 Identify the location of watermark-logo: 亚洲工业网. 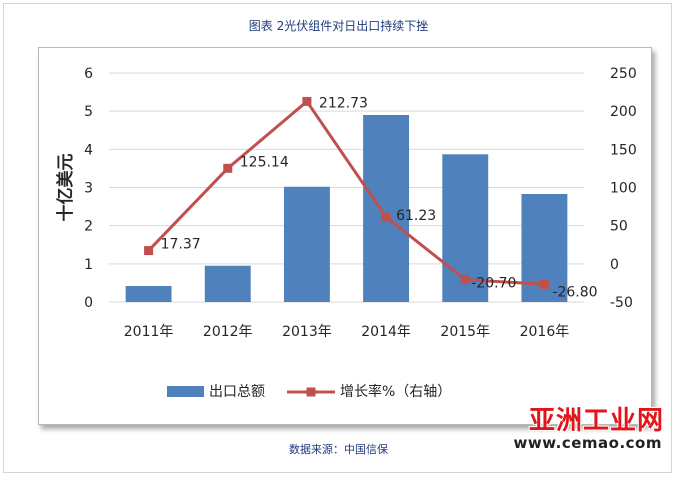
(596, 421).